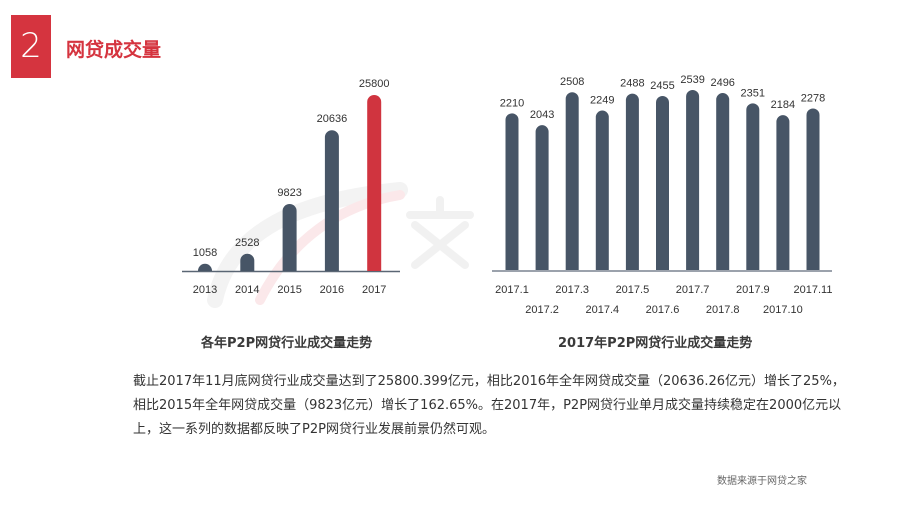  Describe the element at coordinates (205, 253) in the screenshot. I see `chart1-data-label: 1058` at that location.